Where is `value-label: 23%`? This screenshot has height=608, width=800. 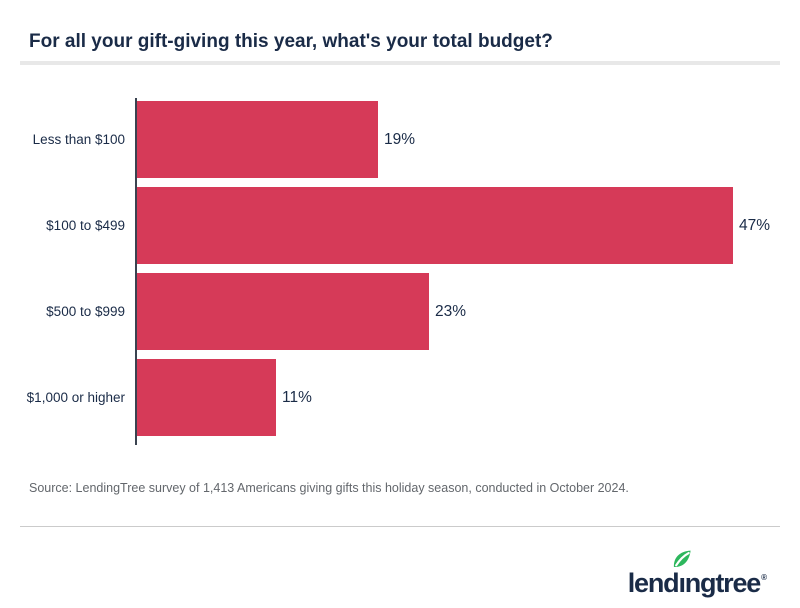 value-label: 23% is located at coordinates (451, 311).